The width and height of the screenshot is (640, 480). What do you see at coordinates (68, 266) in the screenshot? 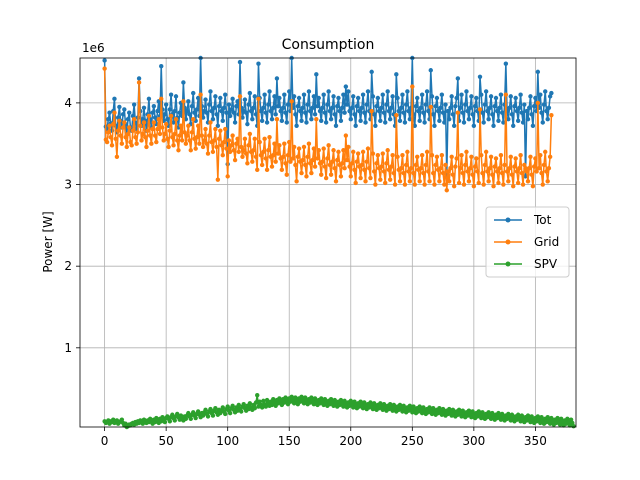
I see `y-tick-label: 2` at bounding box center [68, 266].